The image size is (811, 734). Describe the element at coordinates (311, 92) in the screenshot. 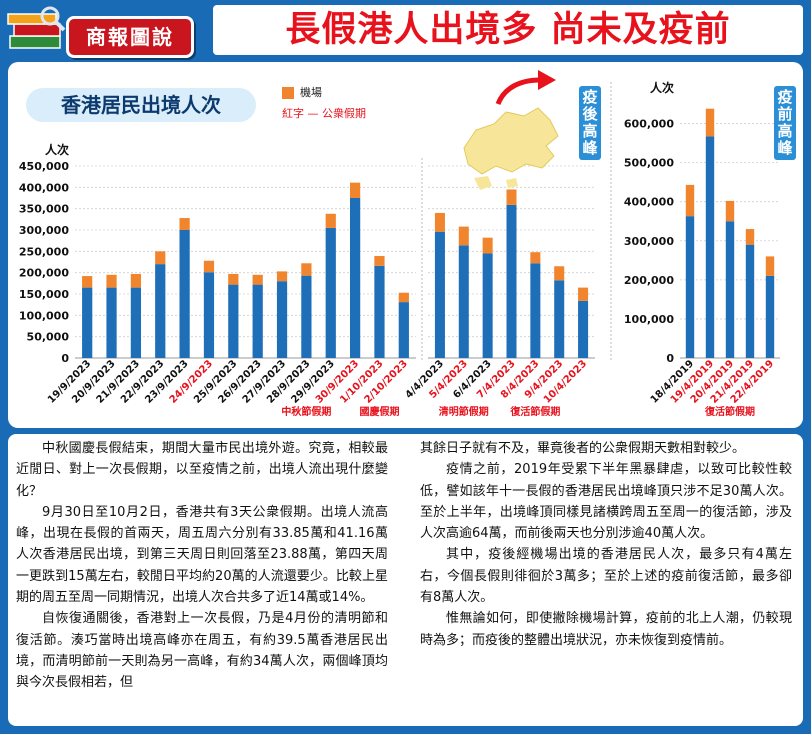

I see `legend-label-airport: 機場` at that location.